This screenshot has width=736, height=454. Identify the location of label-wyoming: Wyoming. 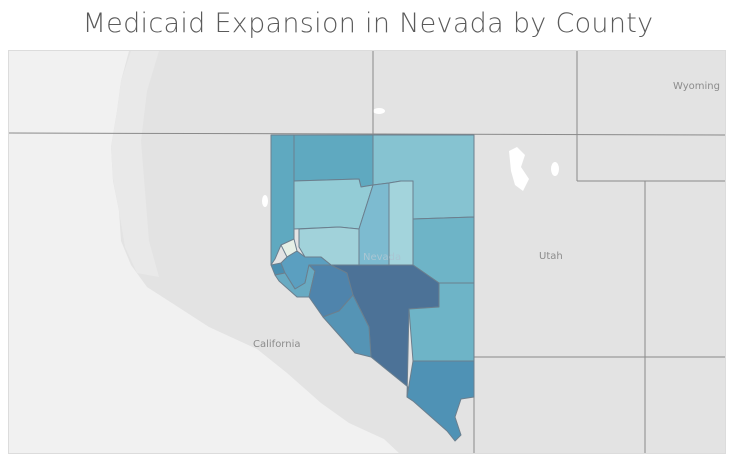
(696, 86).